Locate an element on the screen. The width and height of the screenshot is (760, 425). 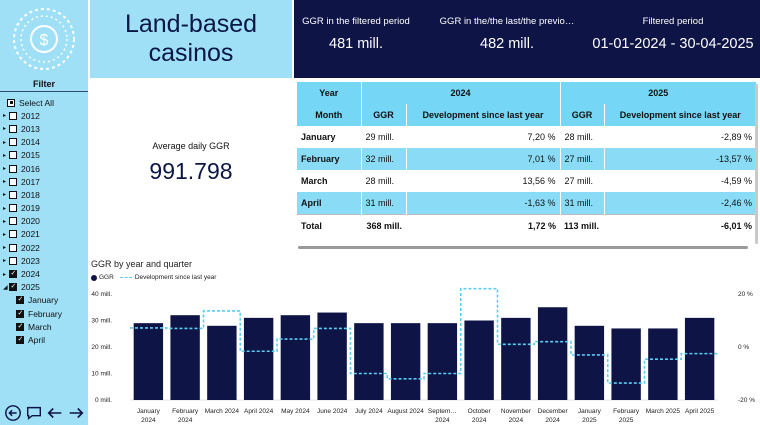
expand-down-icon: ◢ is located at coordinates (5, 287).